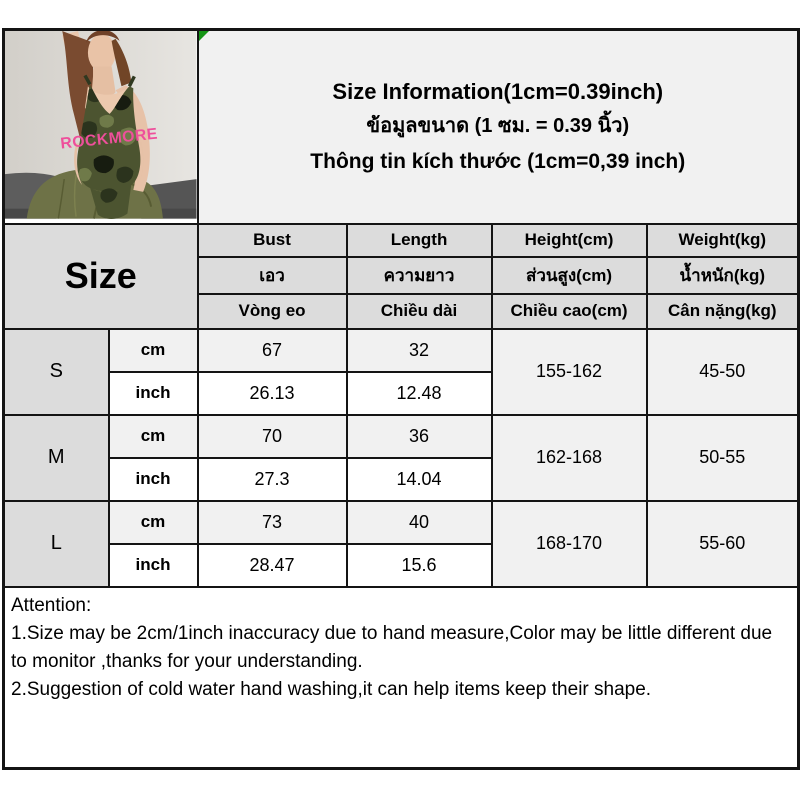  What do you see at coordinates (101, 52) in the screenshot?
I see `head` at bounding box center [101, 52].